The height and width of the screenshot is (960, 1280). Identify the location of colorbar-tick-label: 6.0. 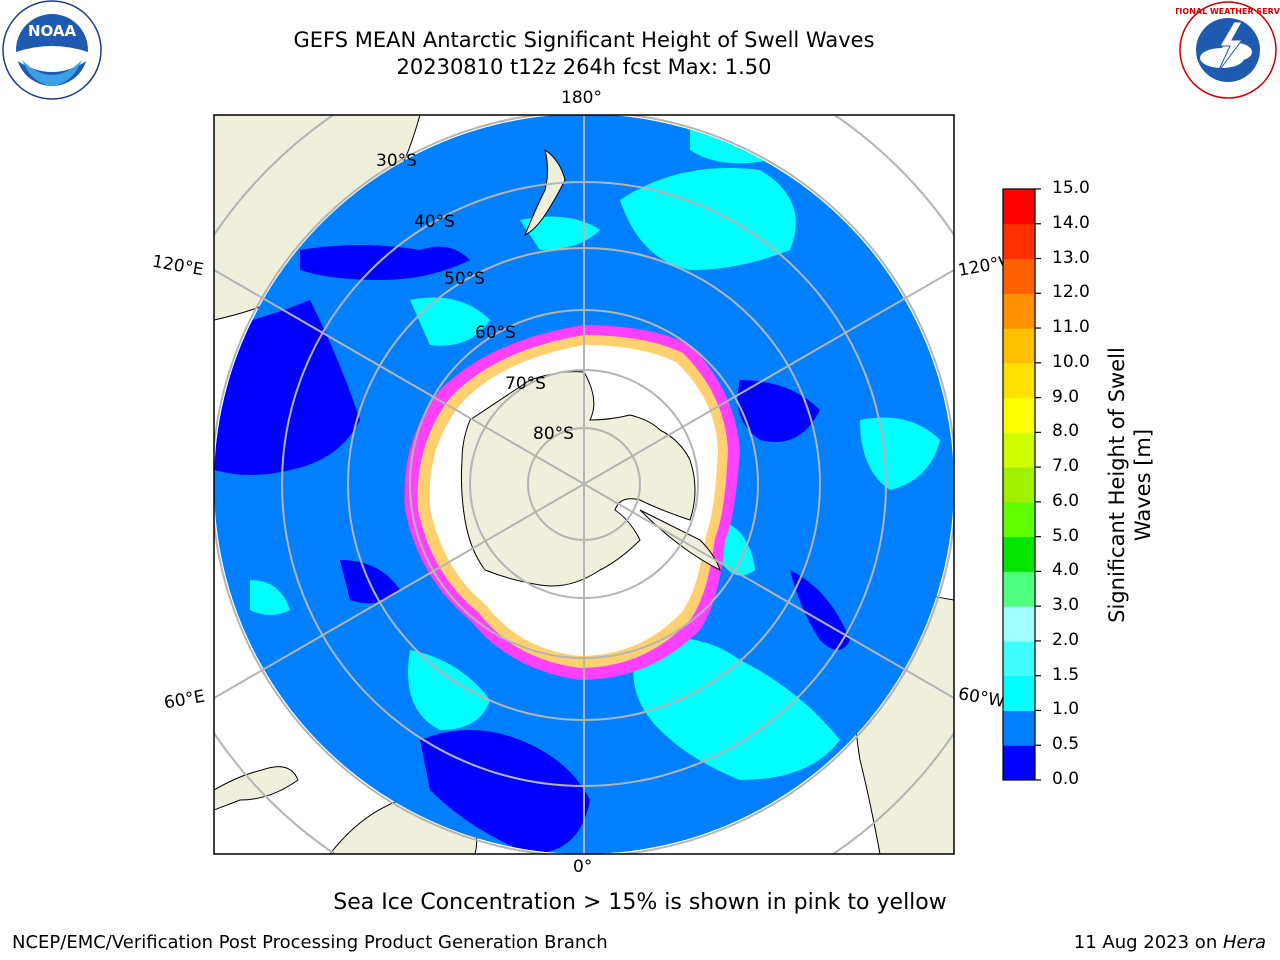
(1066, 500).